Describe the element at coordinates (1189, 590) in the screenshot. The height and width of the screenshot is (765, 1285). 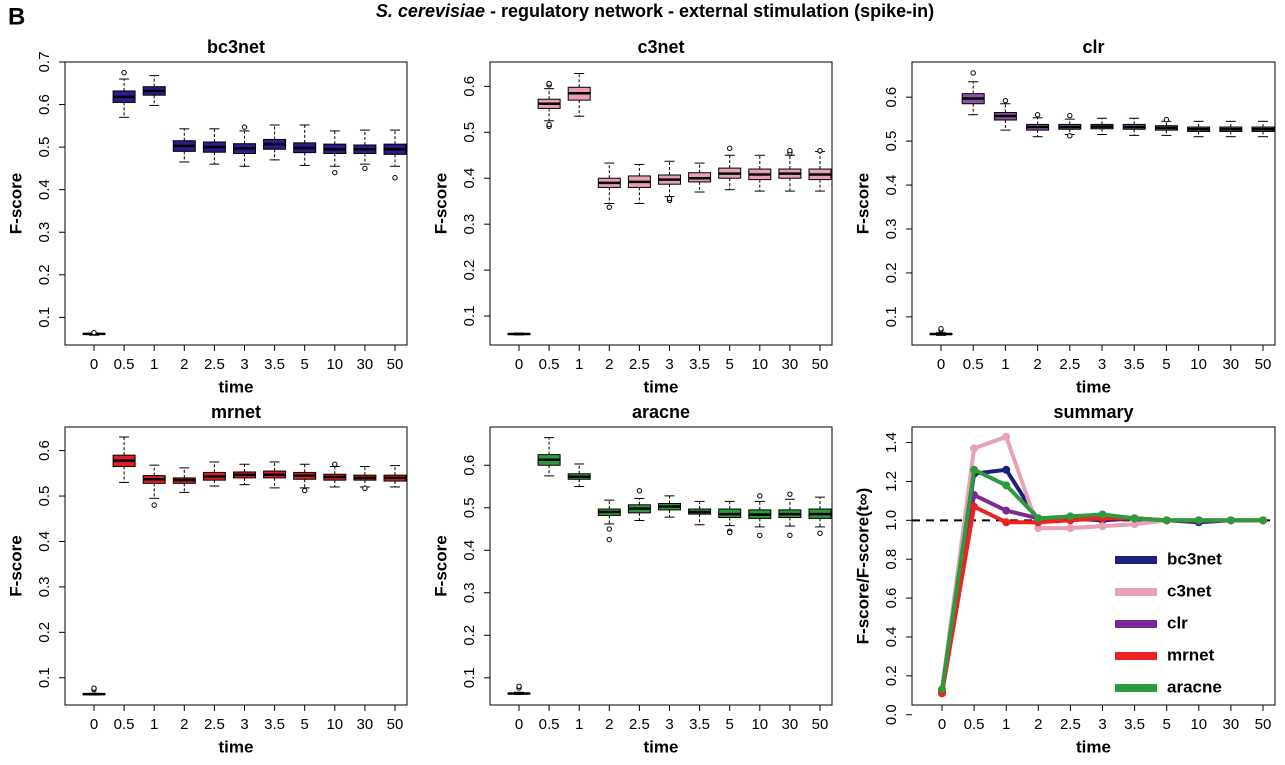
I see `legend-label: c3net` at that location.